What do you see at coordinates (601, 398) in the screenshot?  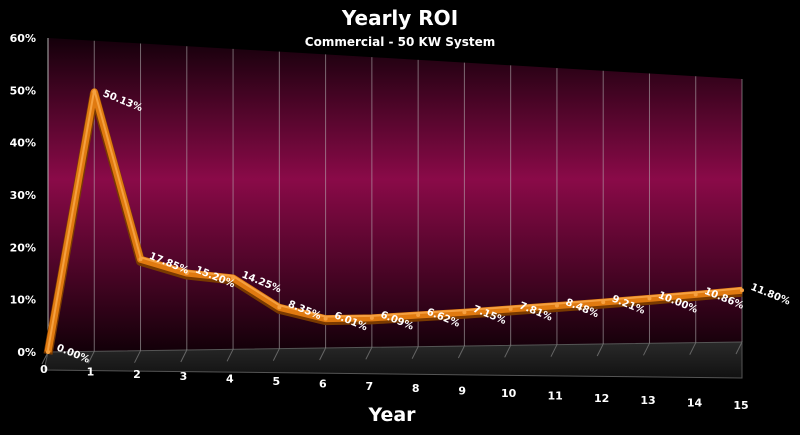 I see `x-tick-label: 12` at bounding box center [601, 398].